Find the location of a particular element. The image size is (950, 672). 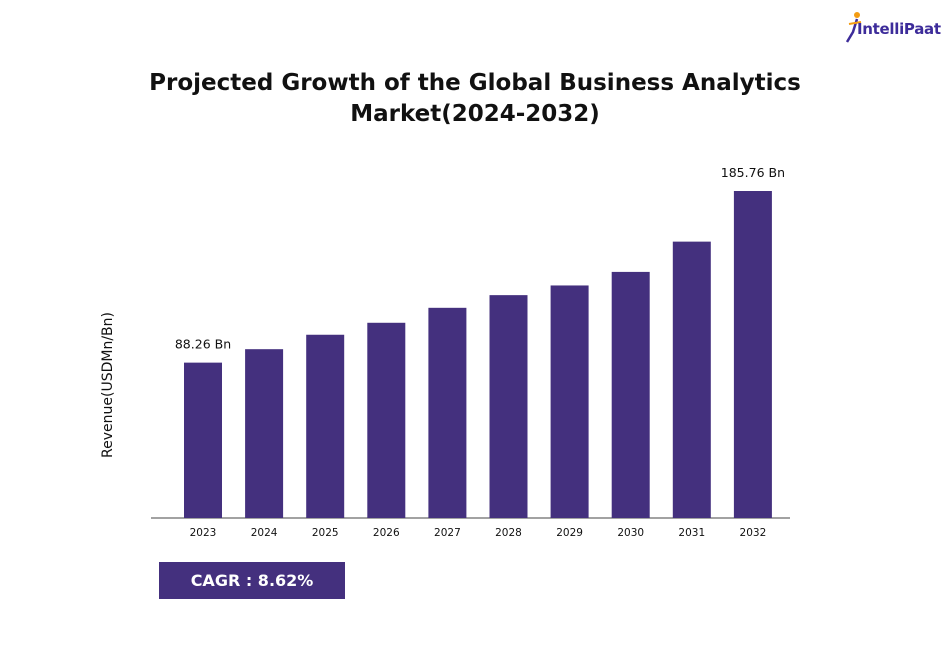

bar-2032 is located at coordinates (752, 354).